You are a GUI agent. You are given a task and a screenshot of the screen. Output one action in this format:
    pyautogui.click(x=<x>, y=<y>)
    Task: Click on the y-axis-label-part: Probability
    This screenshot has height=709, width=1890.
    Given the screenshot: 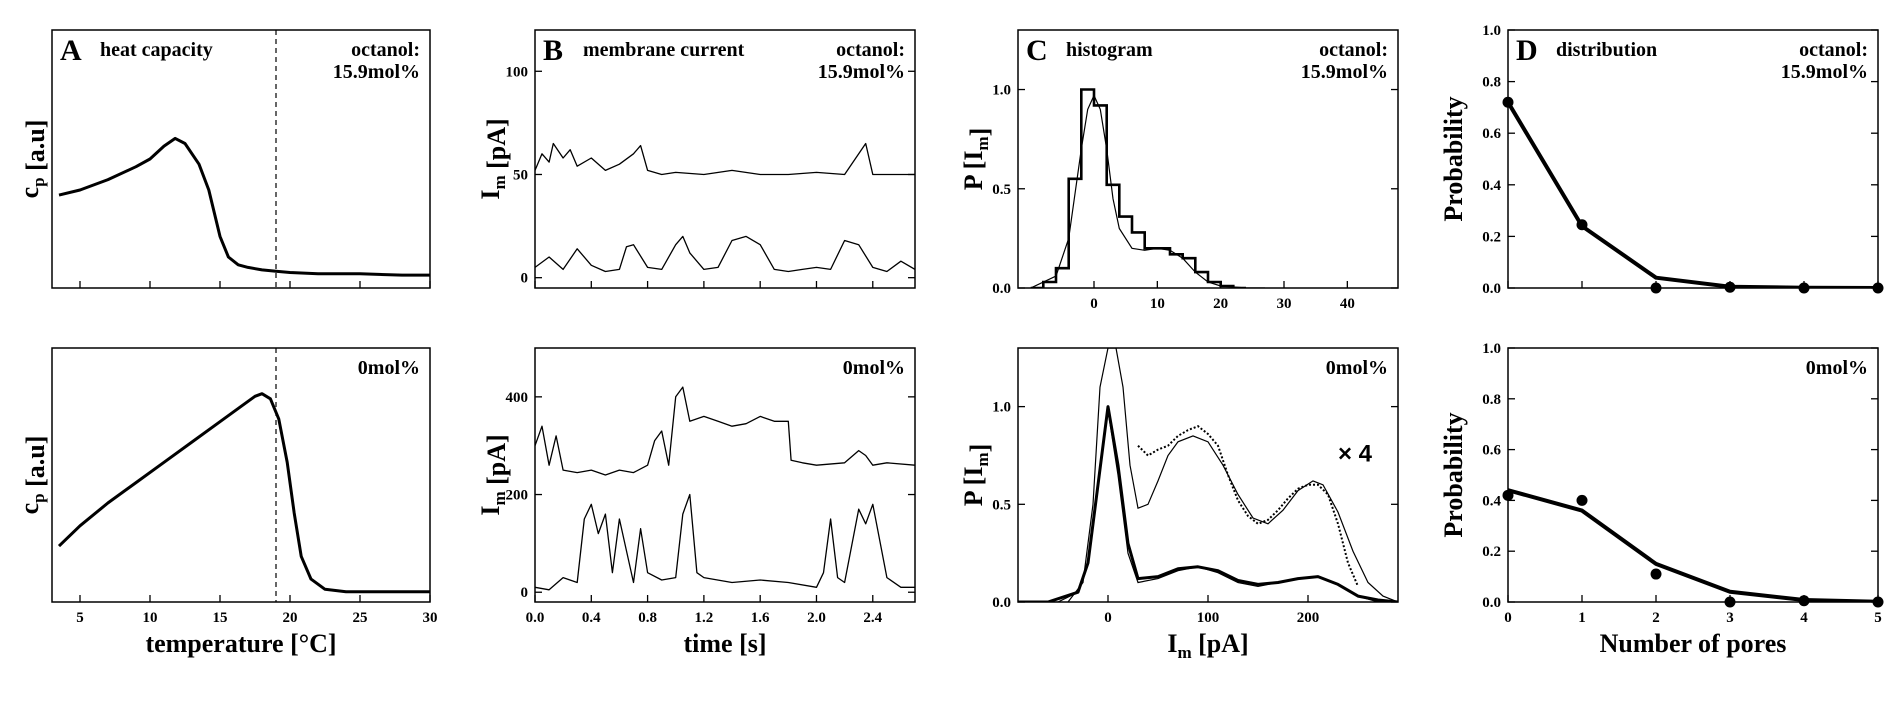 What is the action you would take?
    pyautogui.click(x=1453, y=158)
    